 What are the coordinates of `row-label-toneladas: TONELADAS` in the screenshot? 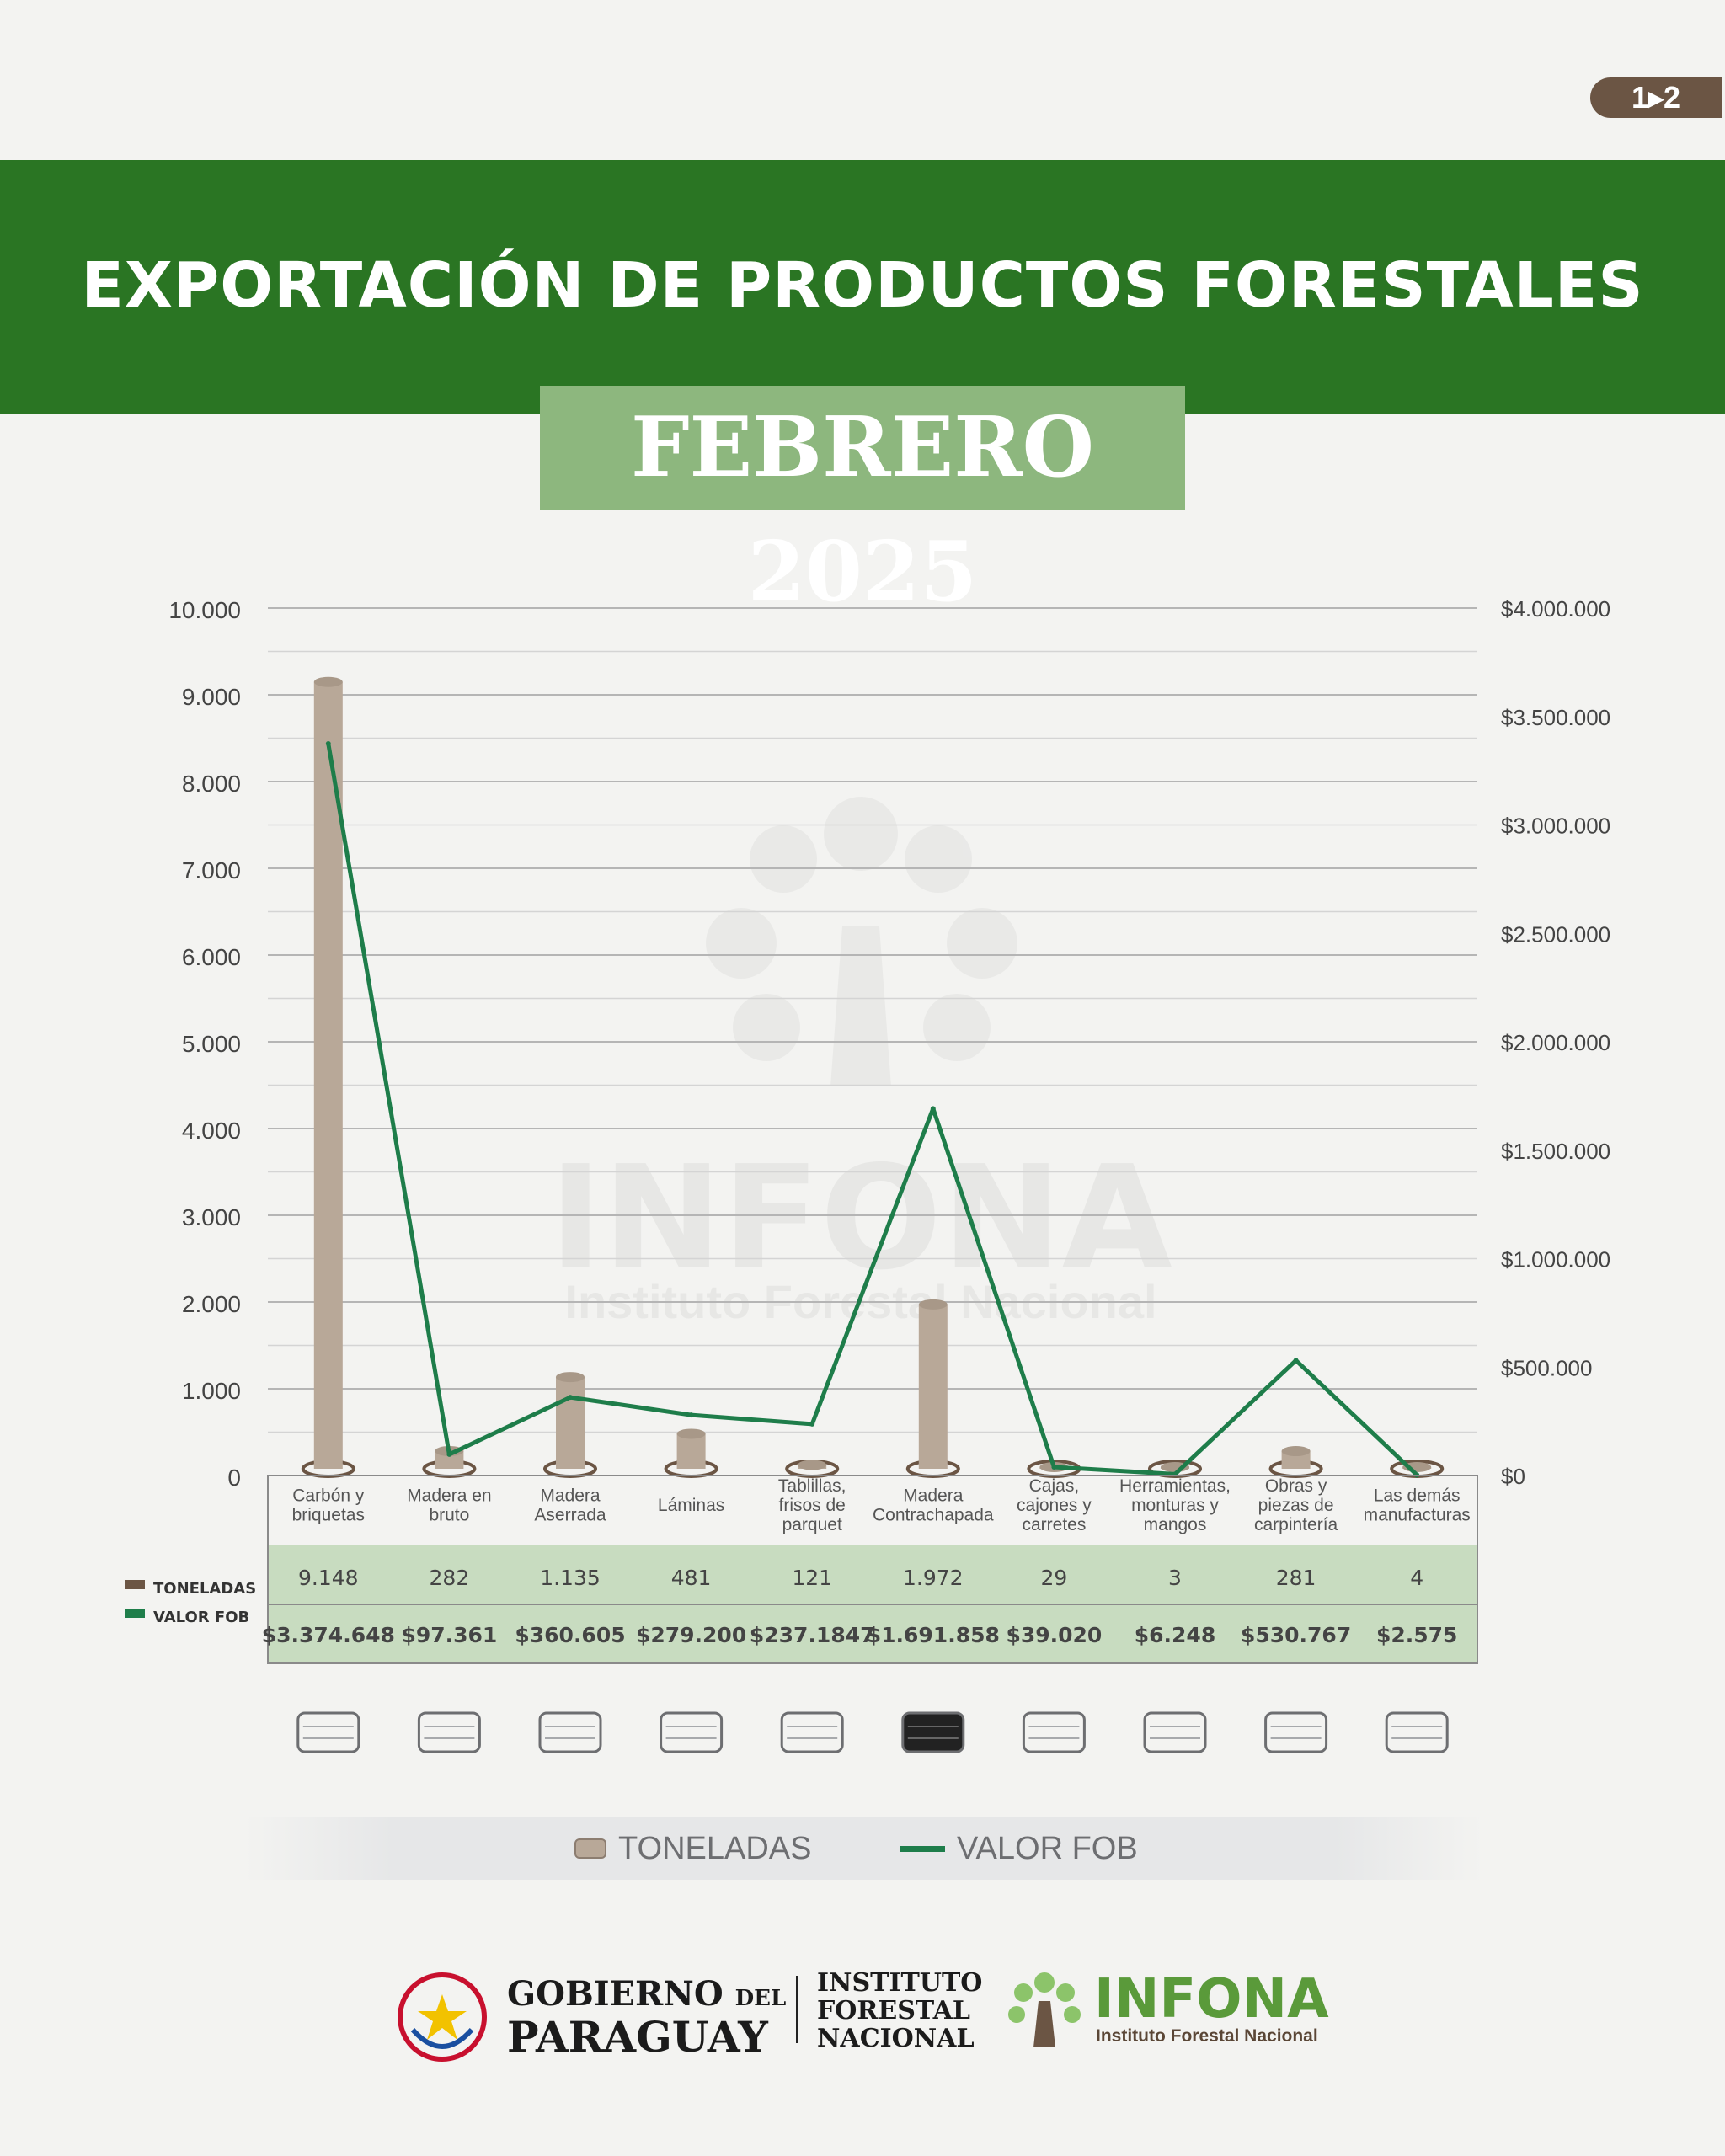 It's located at (204, 1589).